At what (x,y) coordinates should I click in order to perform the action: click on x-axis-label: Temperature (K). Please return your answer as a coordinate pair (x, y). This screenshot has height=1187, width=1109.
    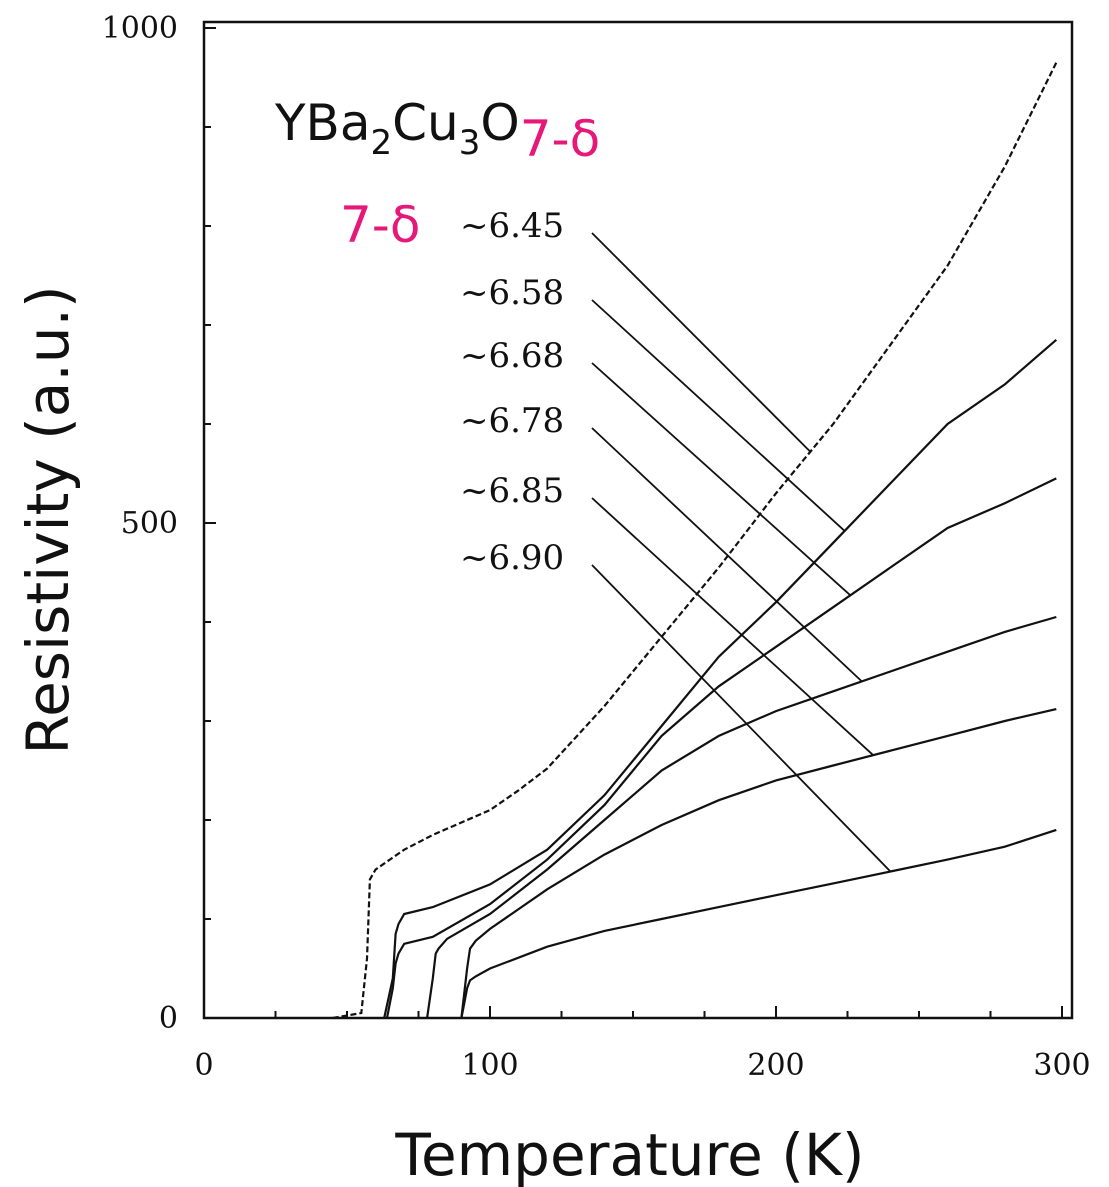
    Looking at the image, I should click on (629, 1154).